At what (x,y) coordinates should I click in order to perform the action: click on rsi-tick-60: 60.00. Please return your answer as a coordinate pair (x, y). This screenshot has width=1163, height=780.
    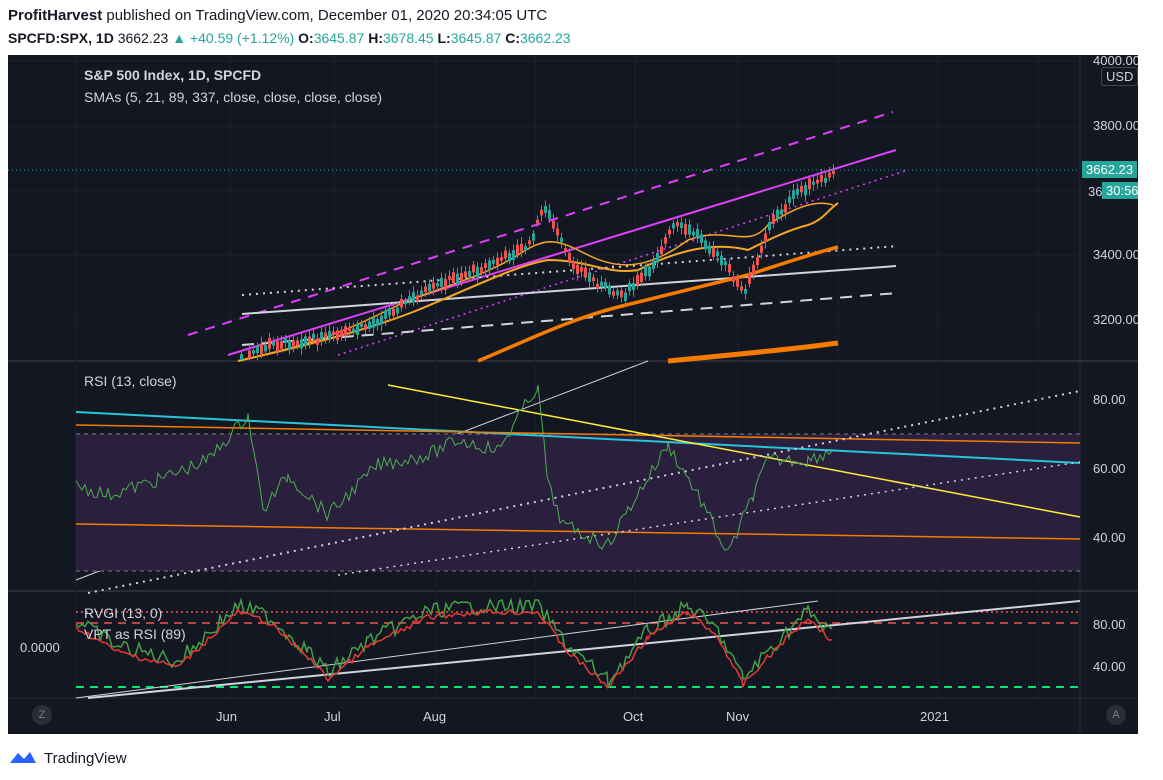
    Looking at the image, I should click on (1109, 468).